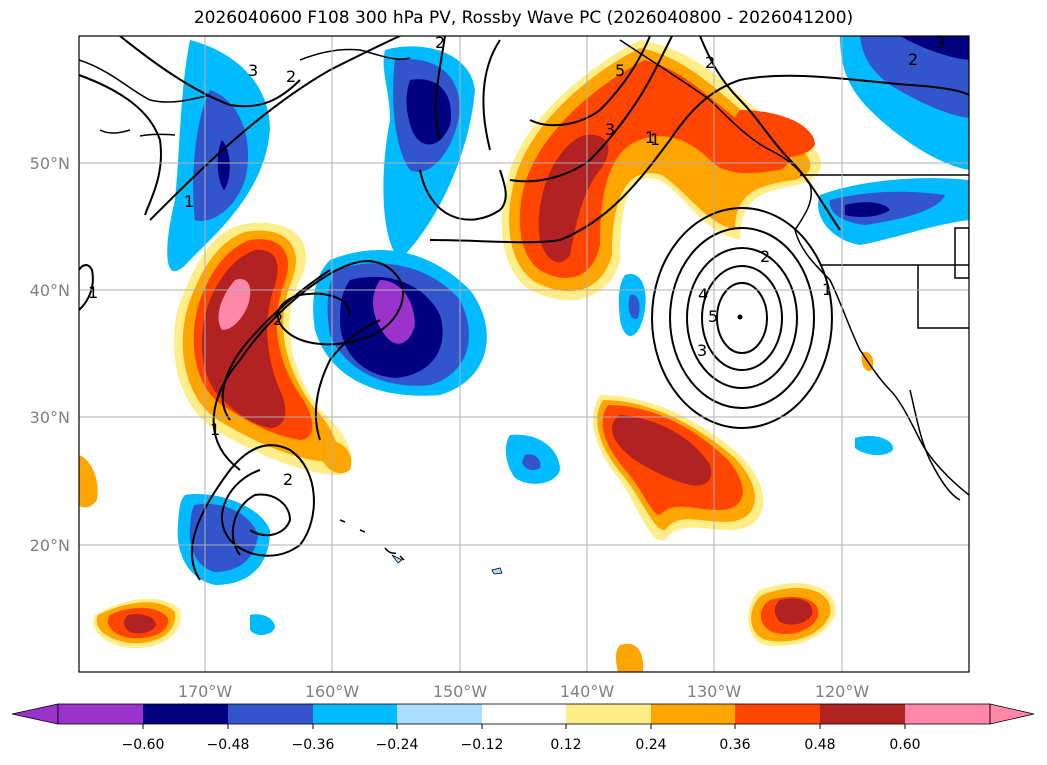  What do you see at coordinates (228, 745) in the screenshot?
I see `colorbar-tick-label: −0.48` at bounding box center [228, 745].